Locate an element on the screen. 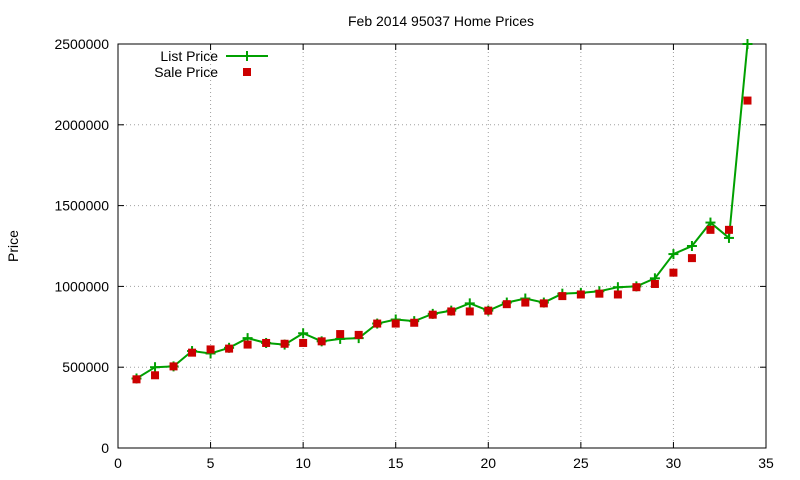 The image size is (800, 480). legend-swatch-sale-price is located at coordinates (247, 72).